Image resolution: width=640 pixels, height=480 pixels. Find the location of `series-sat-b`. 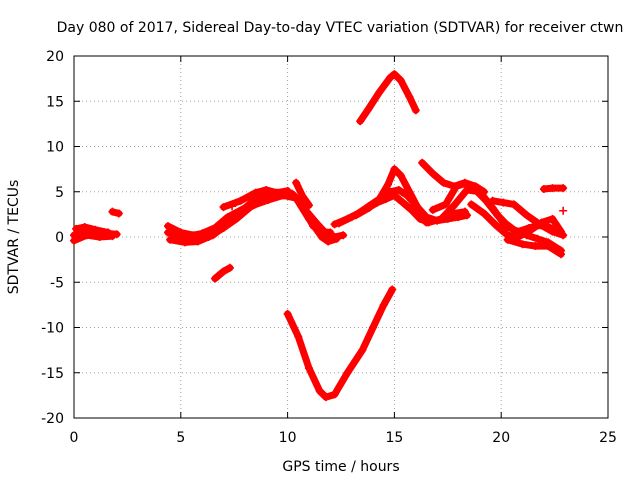

series-sat-b is located at coordinates (93, 238).